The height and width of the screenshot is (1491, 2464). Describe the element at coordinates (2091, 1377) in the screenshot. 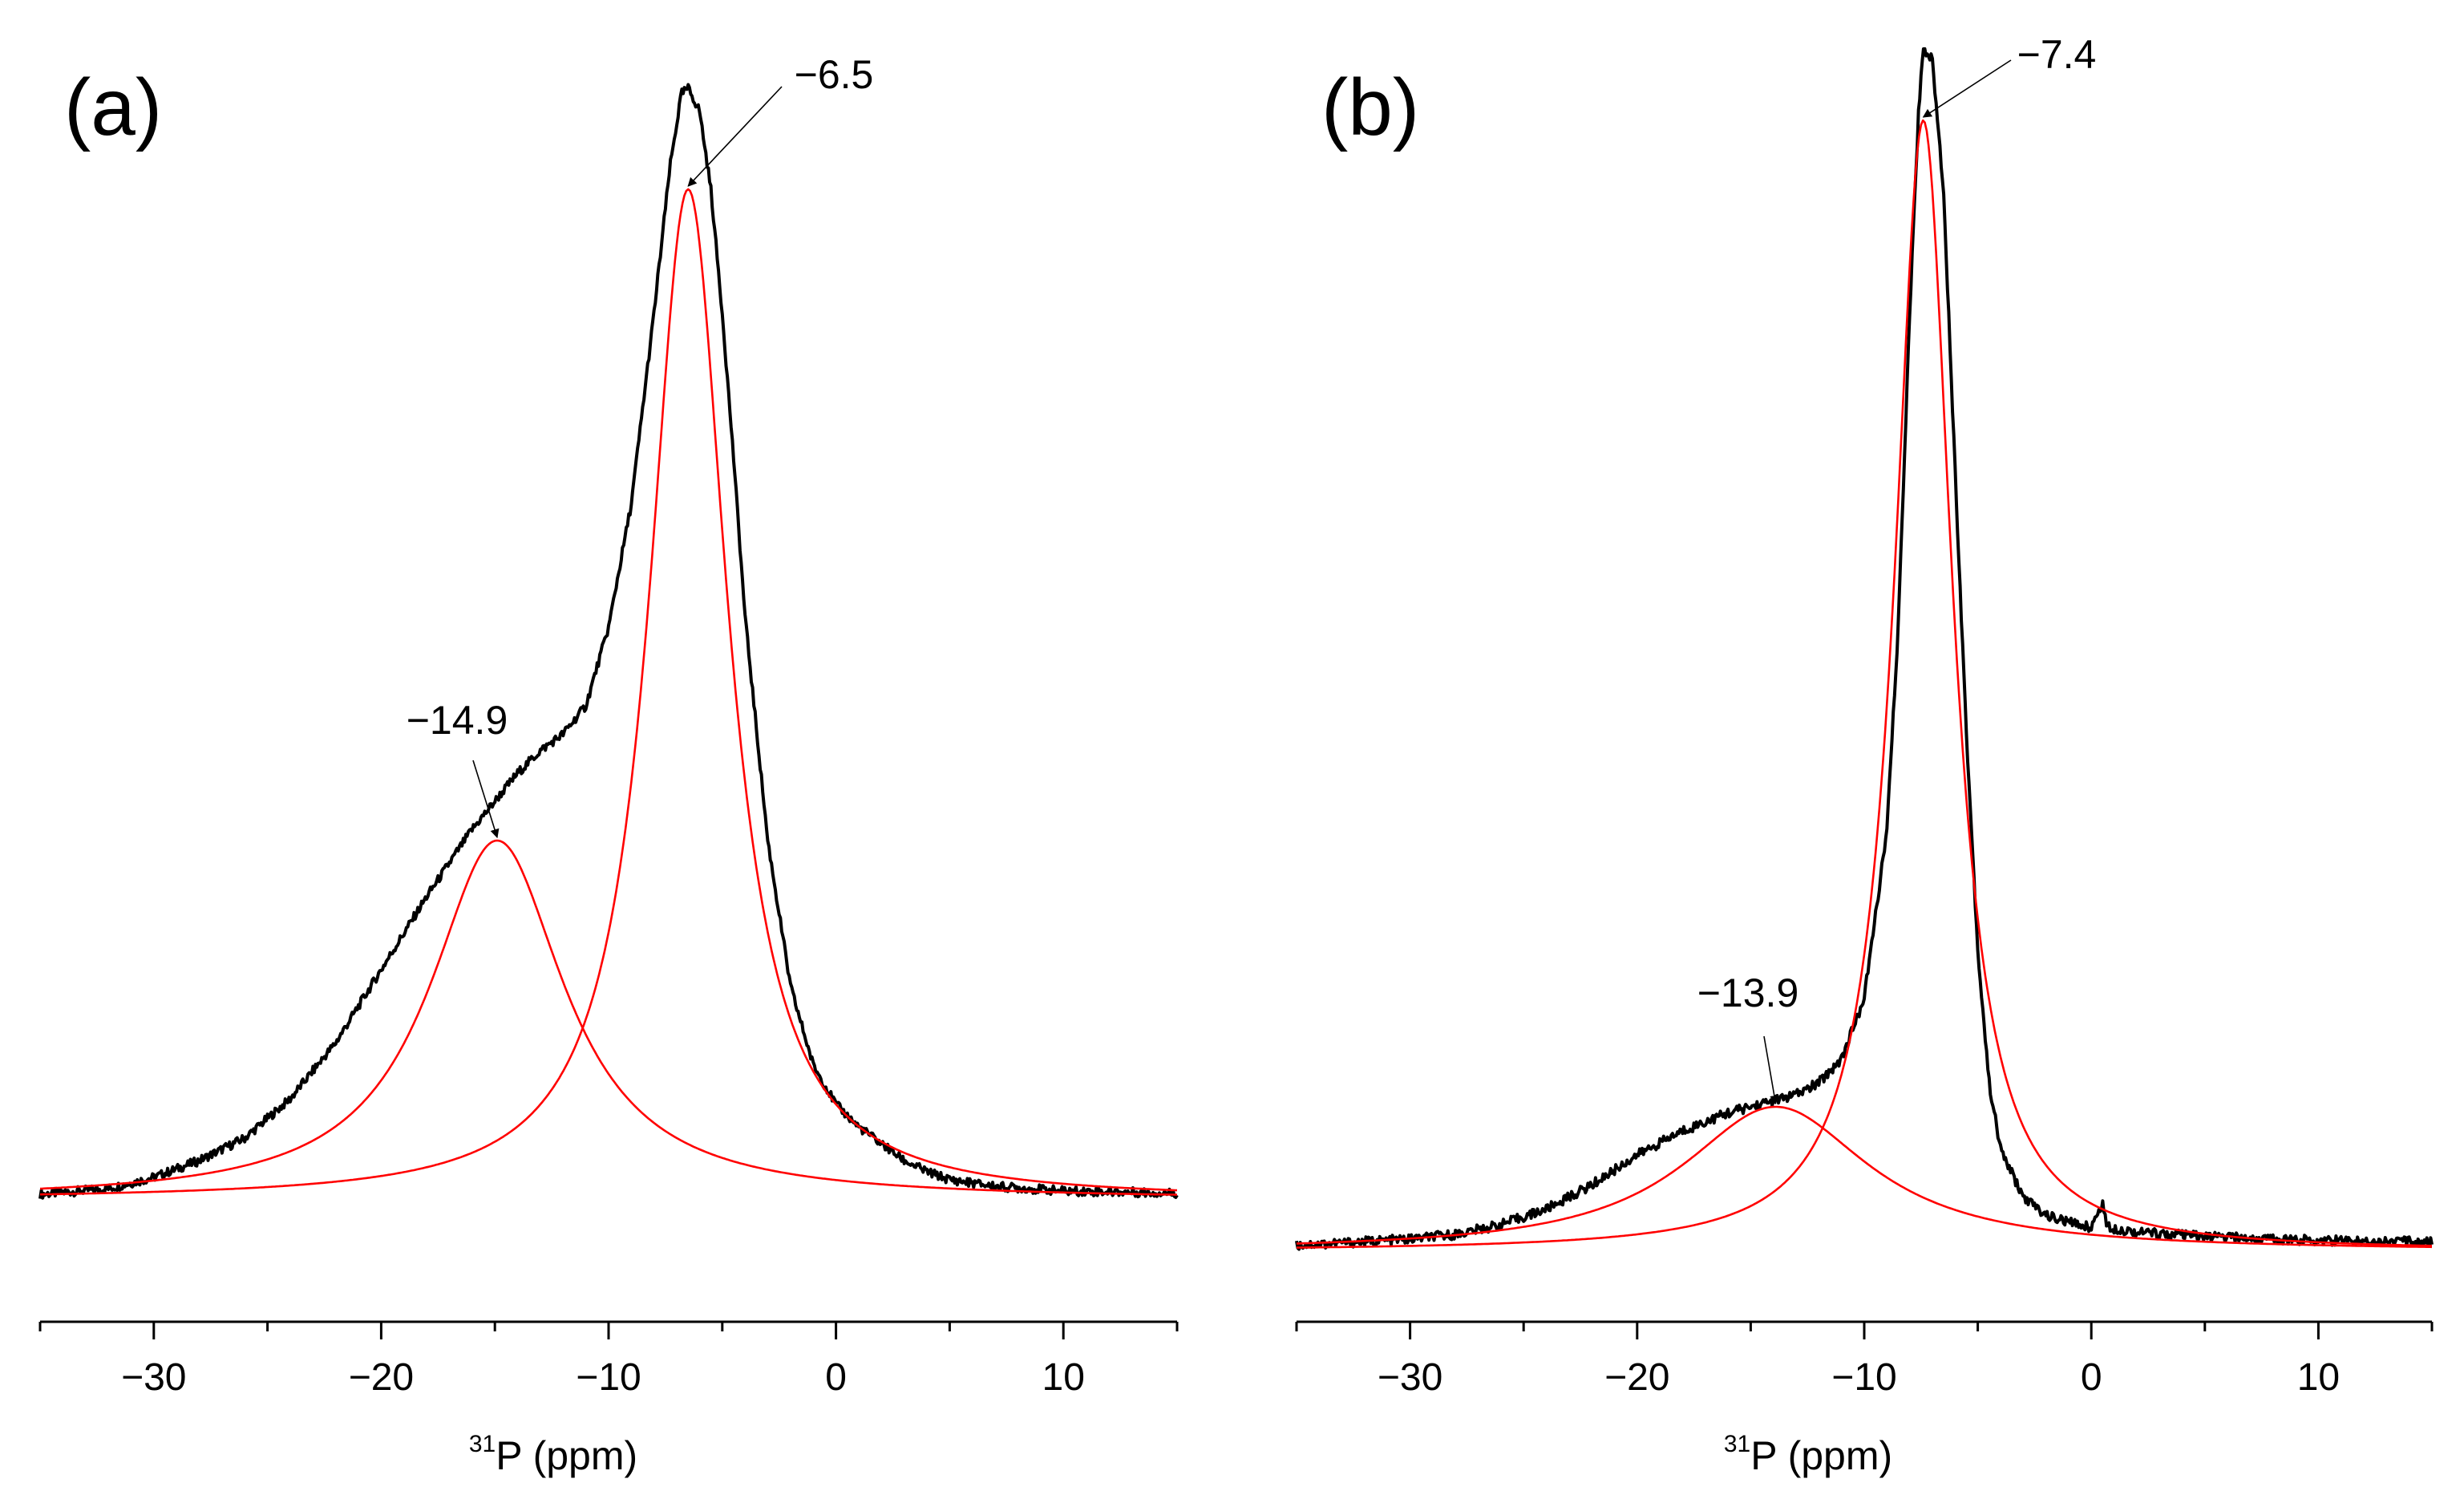

I see `panel-b-tick-label: 0` at that location.